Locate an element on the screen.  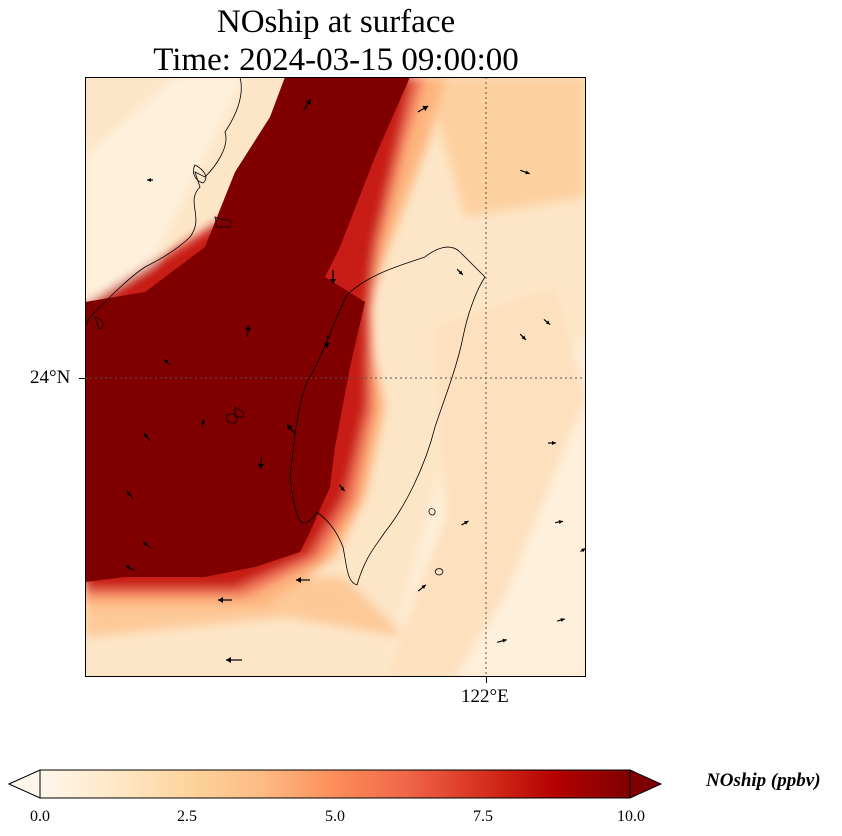
lat-tick is located at coordinates (82, 378).